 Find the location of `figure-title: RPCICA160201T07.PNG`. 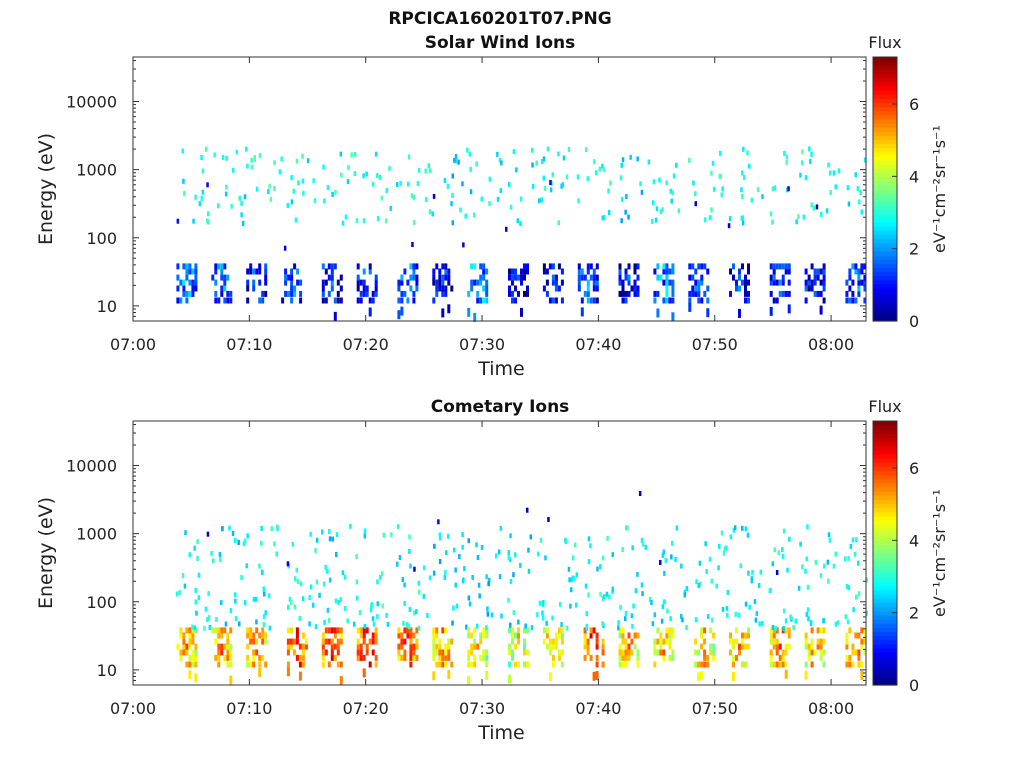

figure-title: RPCICA160201T07.PNG is located at coordinates (499, 19).